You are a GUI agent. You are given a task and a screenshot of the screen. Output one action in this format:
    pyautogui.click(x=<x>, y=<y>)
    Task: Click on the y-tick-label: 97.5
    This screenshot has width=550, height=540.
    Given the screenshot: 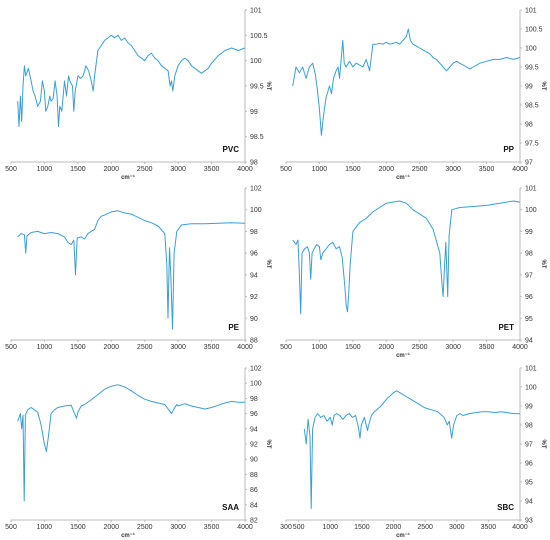 What is the action you would take?
    pyautogui.click(x=532, y=144)
    